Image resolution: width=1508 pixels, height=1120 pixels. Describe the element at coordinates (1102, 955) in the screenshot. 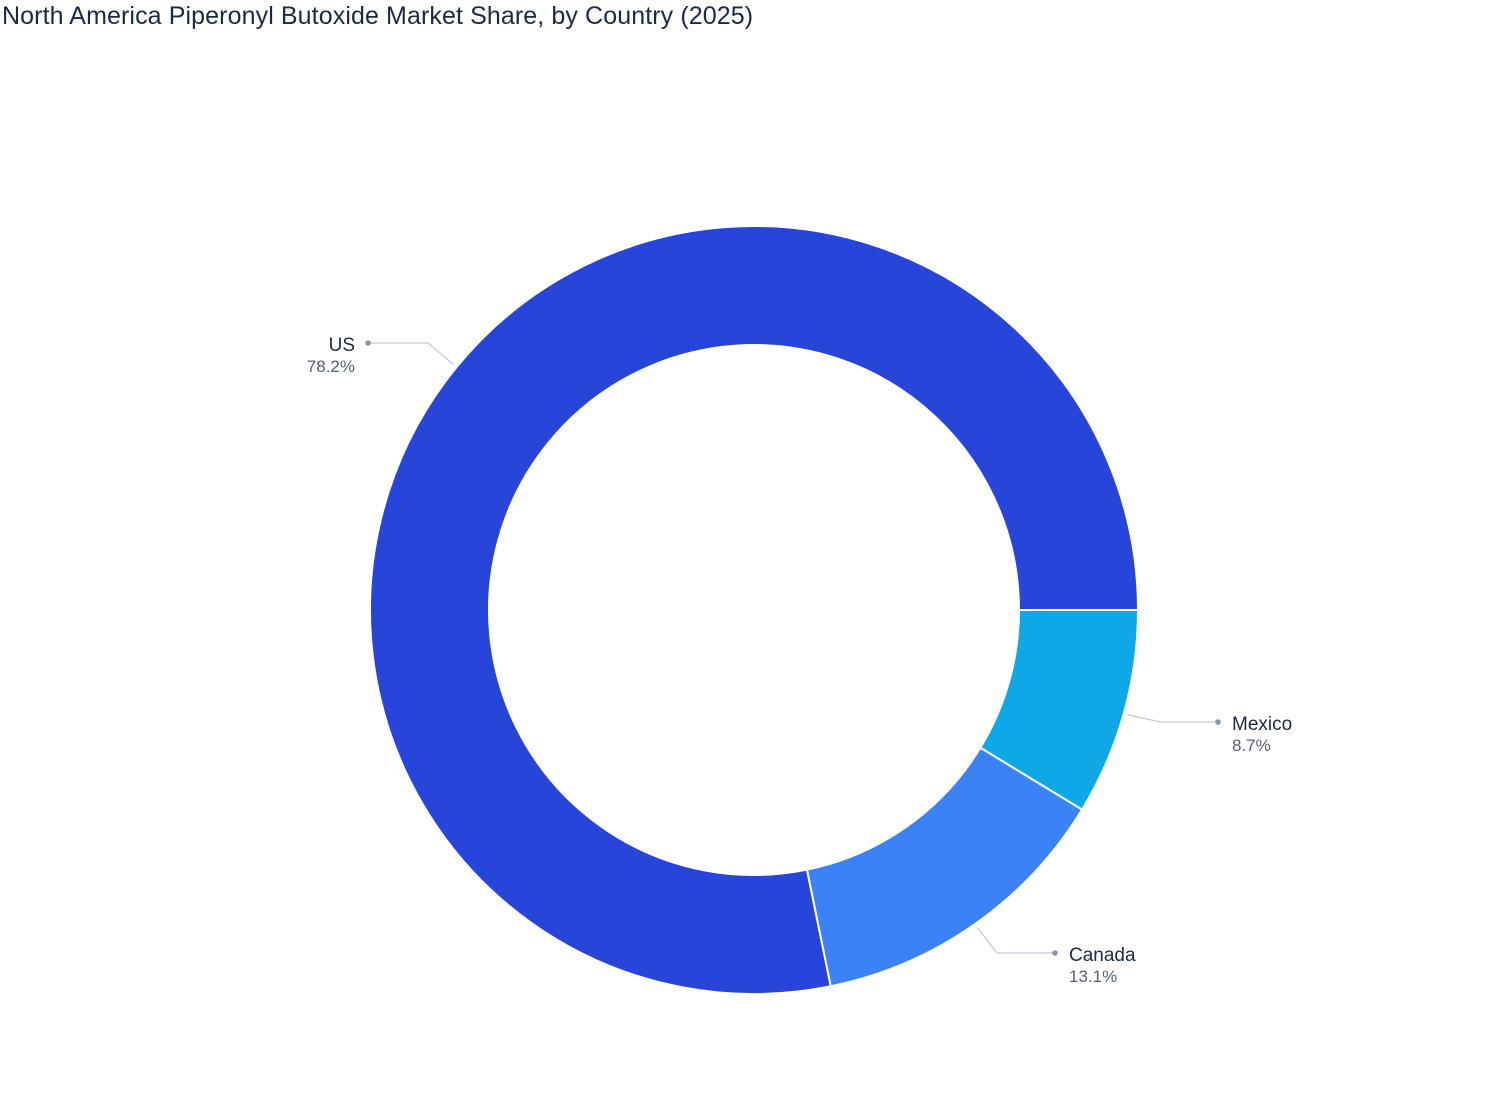

I see `slice-label-canada: Canada` at that location.